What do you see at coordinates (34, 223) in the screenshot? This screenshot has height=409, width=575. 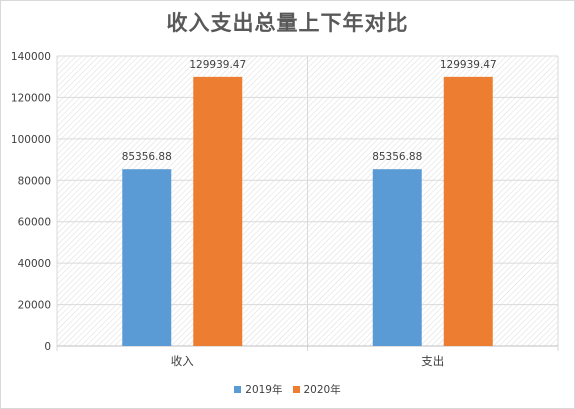 I see `y-tick-label: 60000` at bounding box center [34, 223].